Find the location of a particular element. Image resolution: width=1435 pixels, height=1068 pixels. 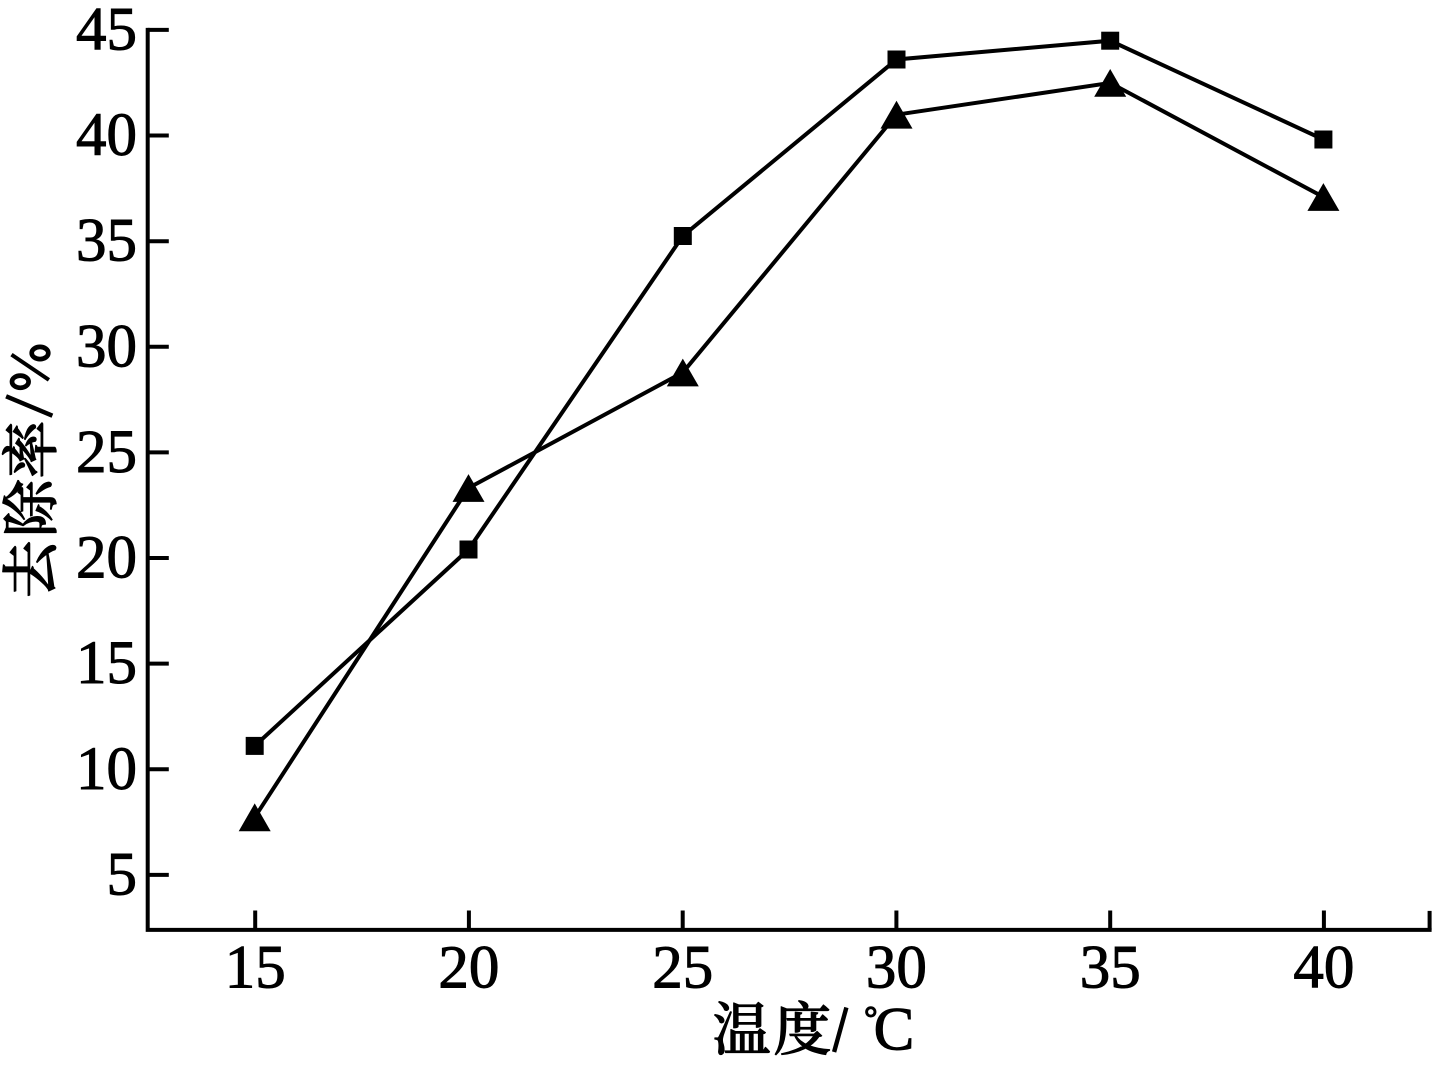

svg-text: 45 is located at coordinates (106, 31).